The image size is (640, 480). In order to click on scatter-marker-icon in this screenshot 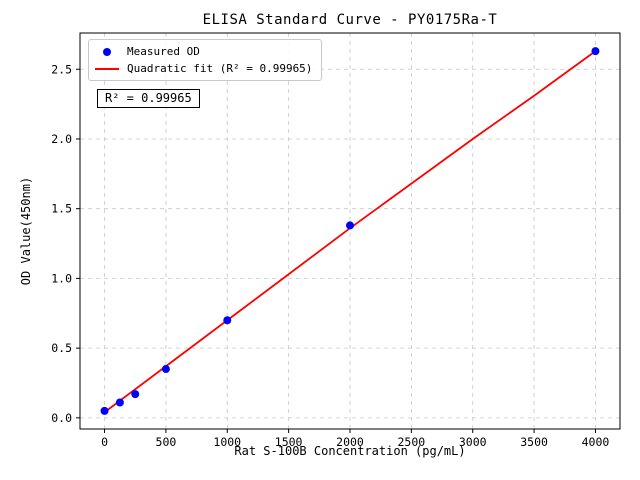, I will do `click(107, 51)`.